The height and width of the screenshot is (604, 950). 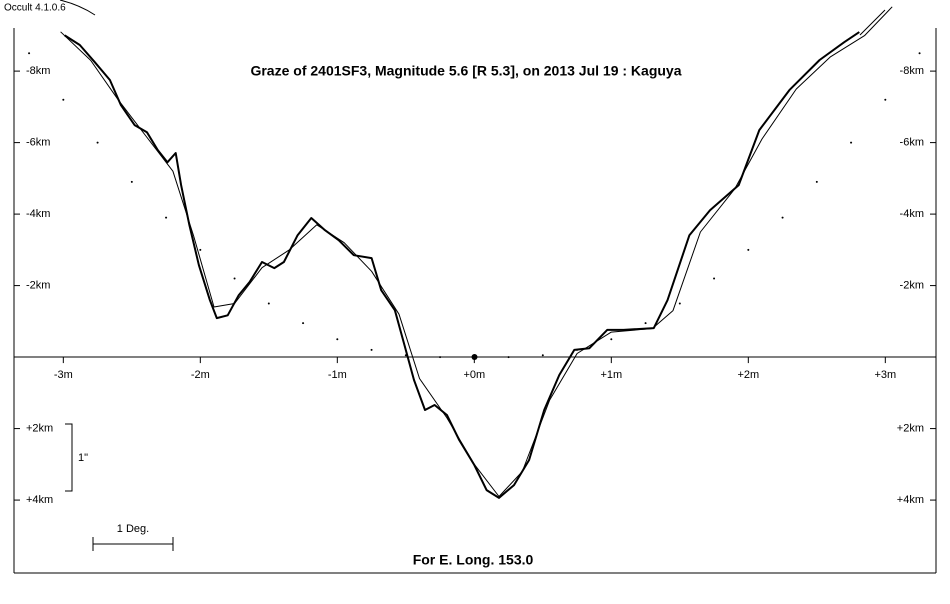 What do you see at coordinates (35, 8) in the screenshot?
I see `software-label: Occult 4.1.0.6` at bounding box center [35, 8].